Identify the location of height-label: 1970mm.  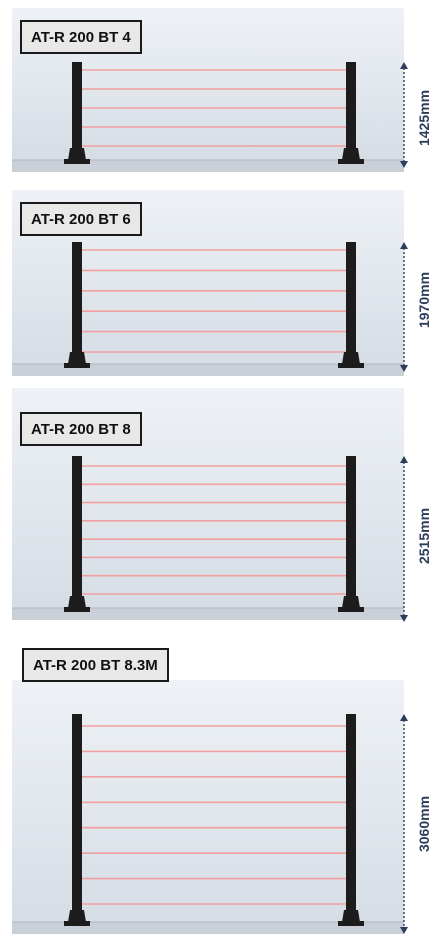
(424, 300).